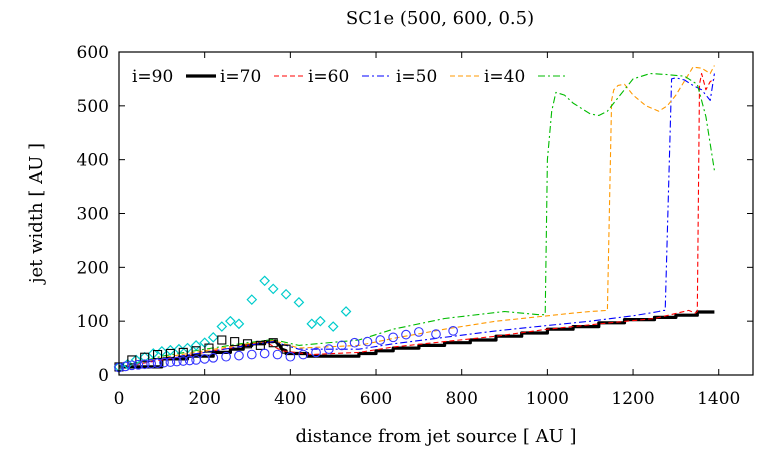 Image resolution: width=782 pixels, height=457 pixels. I want to click on x-tick-label: 1000, so click(547, 399).